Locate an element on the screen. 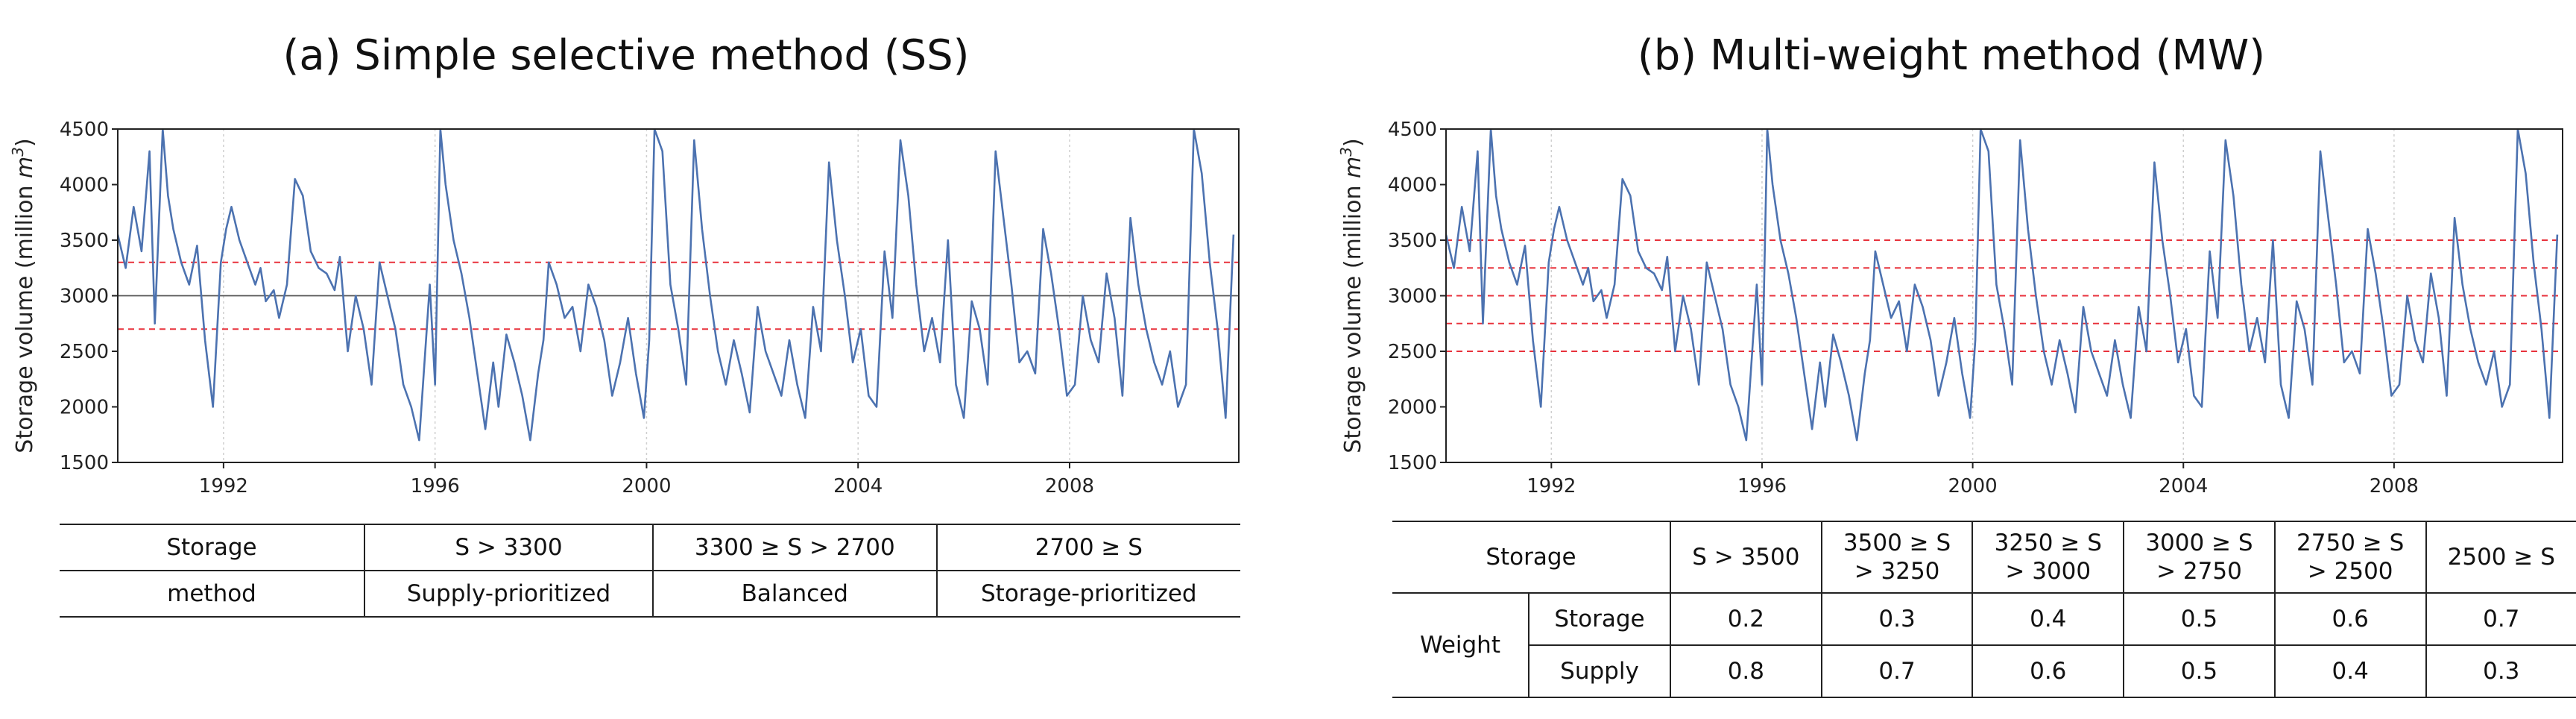  chart-title-ss: (a) Simple selective method (SS) is located at coordinates (626, 55).